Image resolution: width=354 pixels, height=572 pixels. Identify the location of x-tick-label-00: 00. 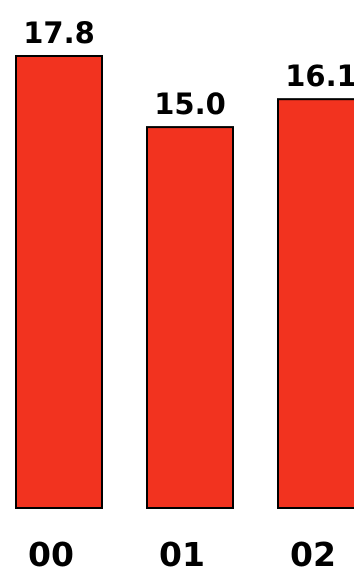
(51, 553).